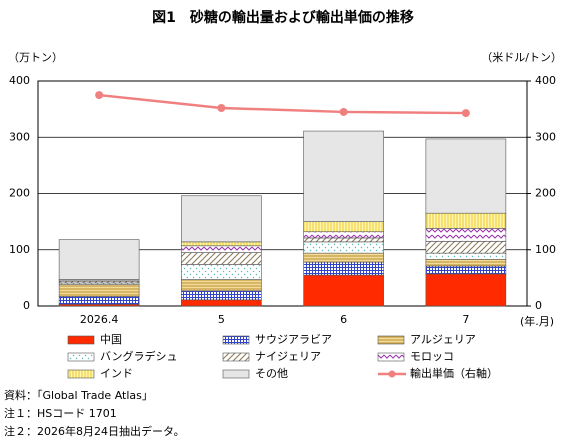 This screenshot has width=567, height=442. What do you see at coordinates (111, 339) in the screenshot?
I see `legend-label: 中国` at bounding box center [111, 339].